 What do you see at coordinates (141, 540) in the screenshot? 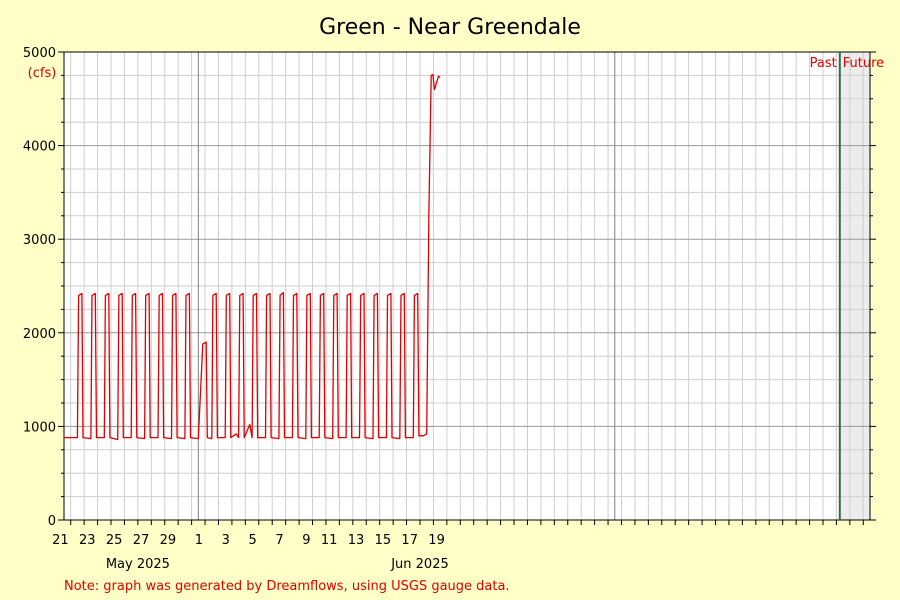
I see `x-tick-label: 27` at bounding box center [141, 540].